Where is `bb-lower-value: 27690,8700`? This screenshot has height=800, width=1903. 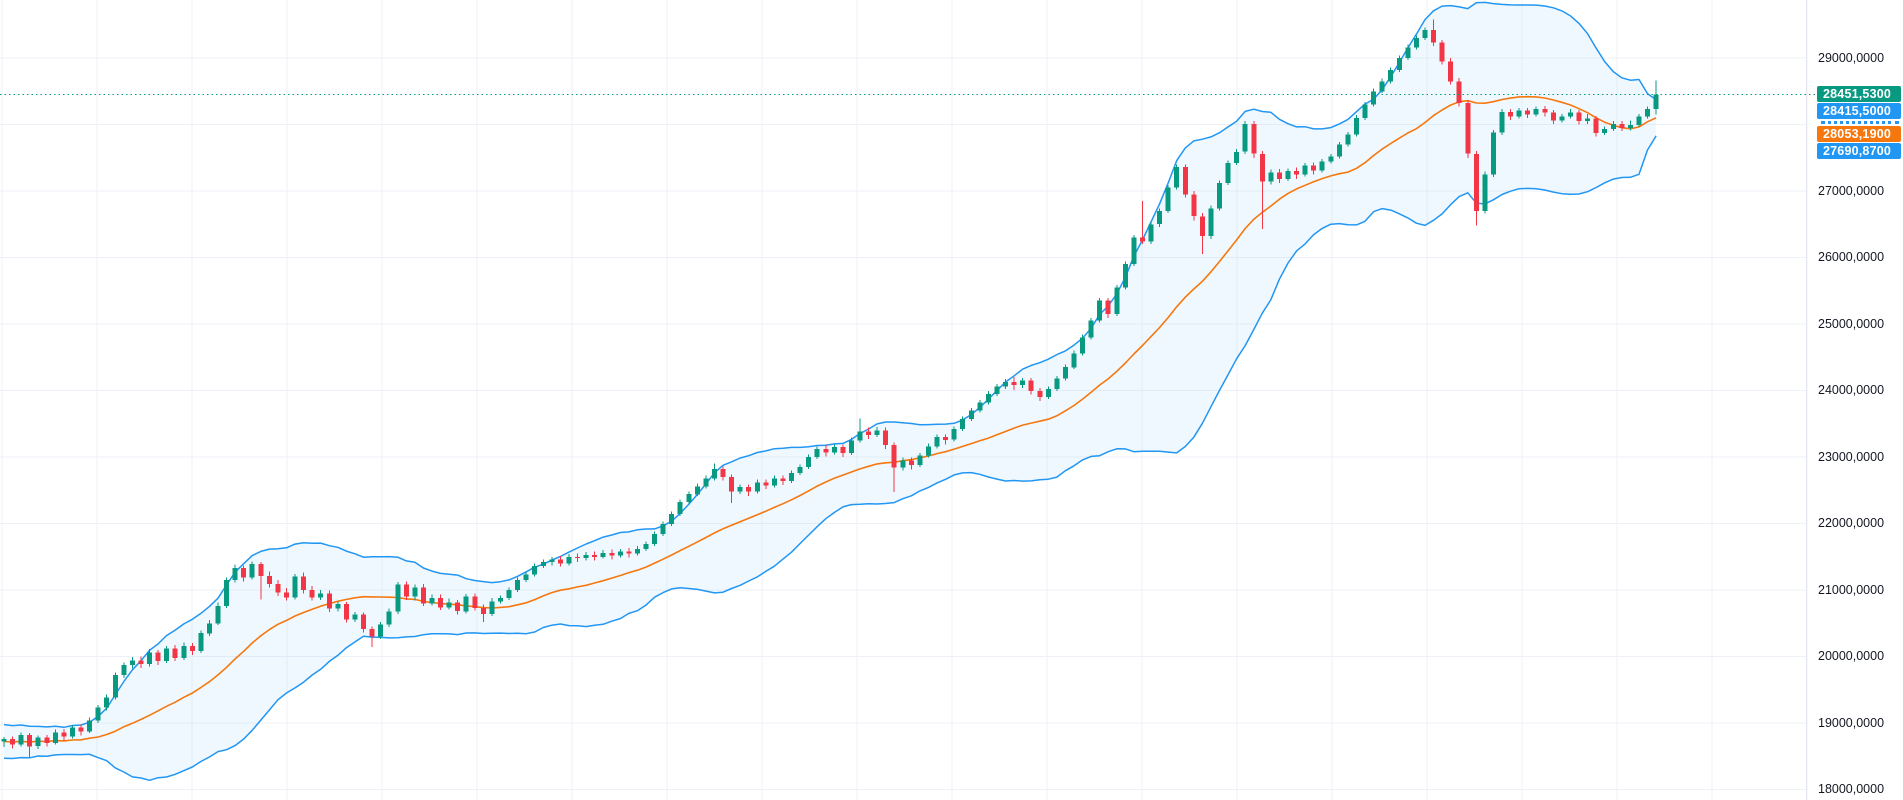
bb-lower-value: 27690,8700 is located at coordinates (1857, 151).